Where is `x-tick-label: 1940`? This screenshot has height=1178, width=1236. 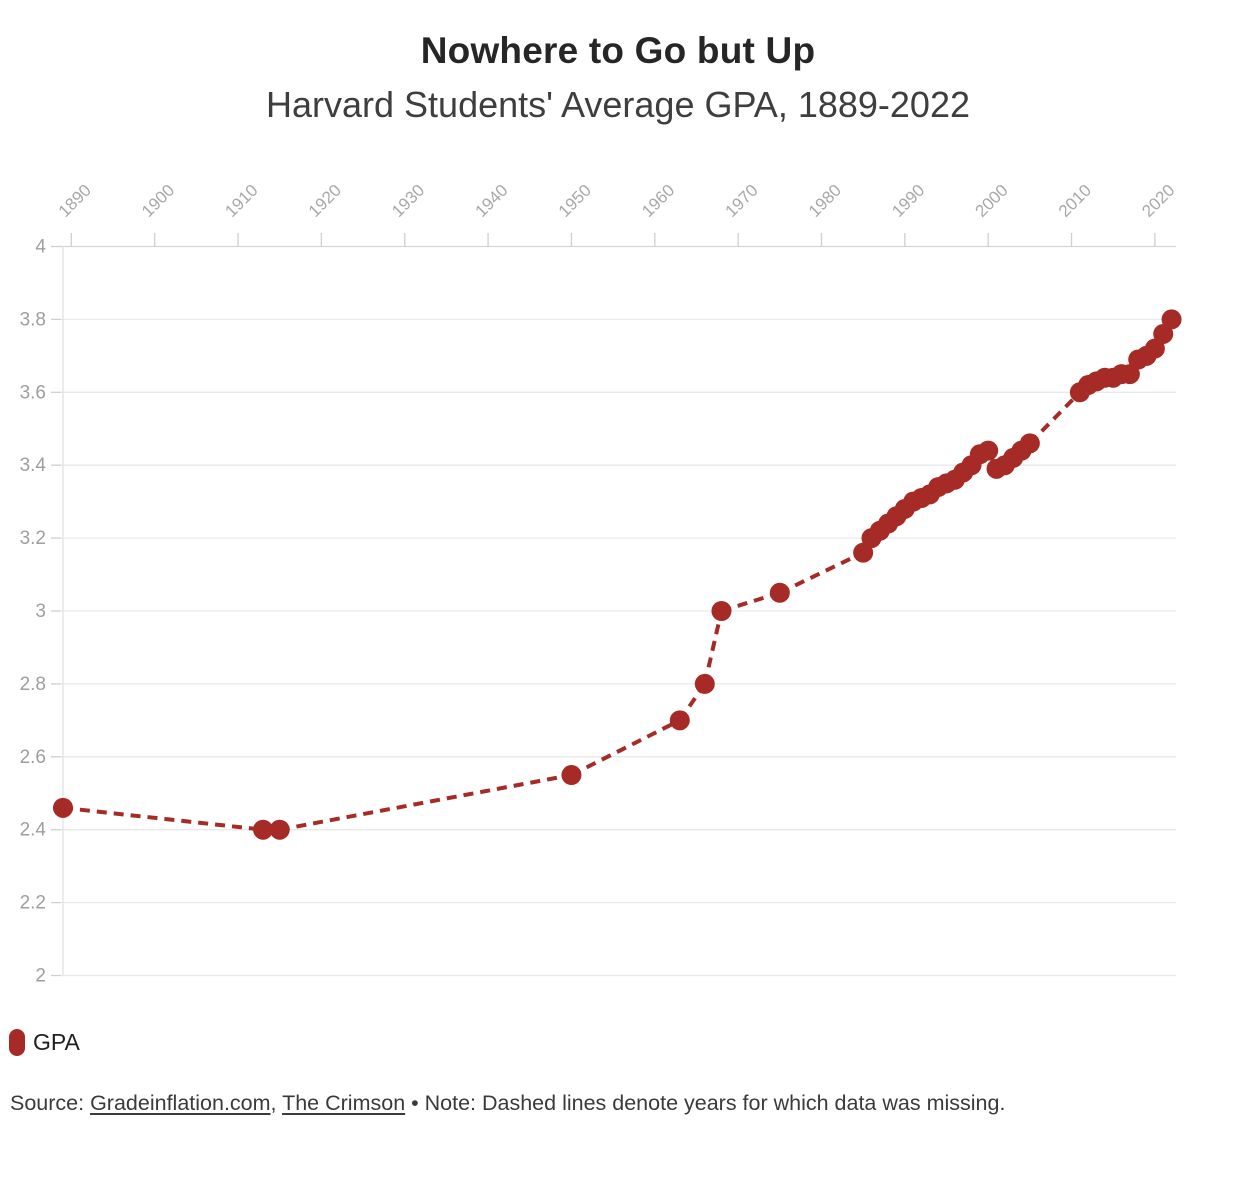 x-tick-label: 1940 is located at coordinates (491, 201).